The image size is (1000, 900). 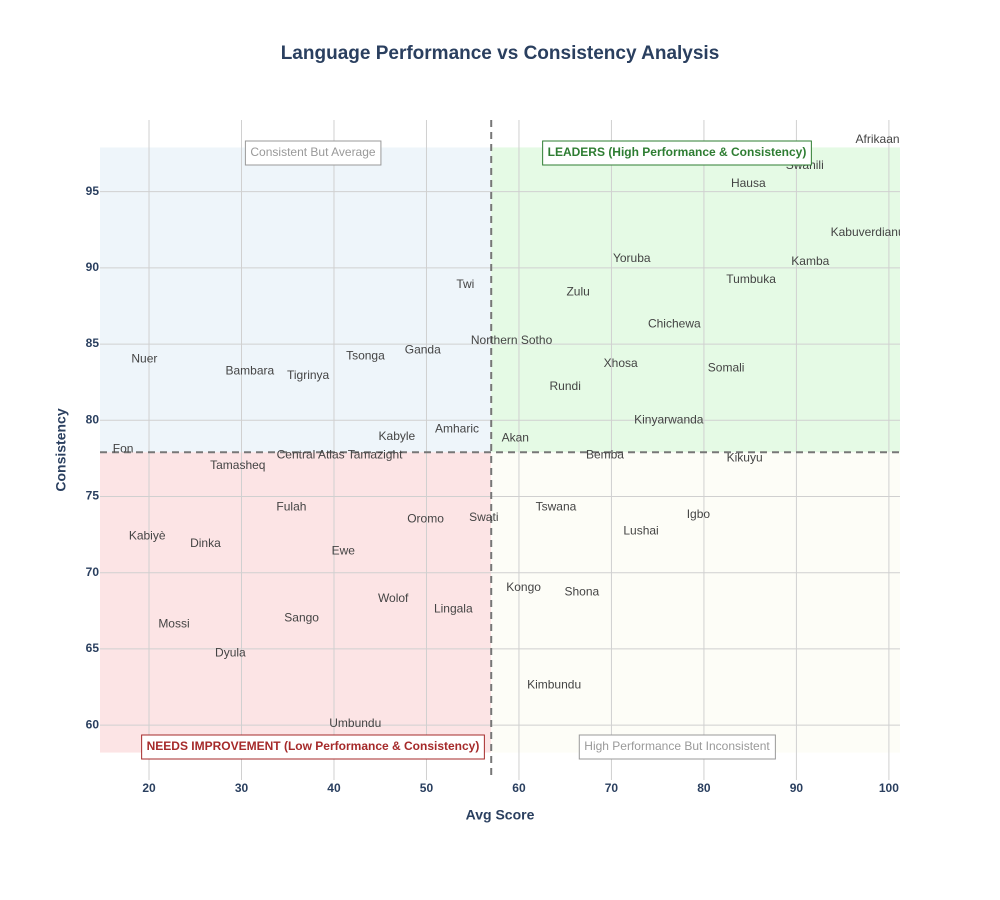 I want to click on x-tick-label: 90, so click(x=797, y=788).